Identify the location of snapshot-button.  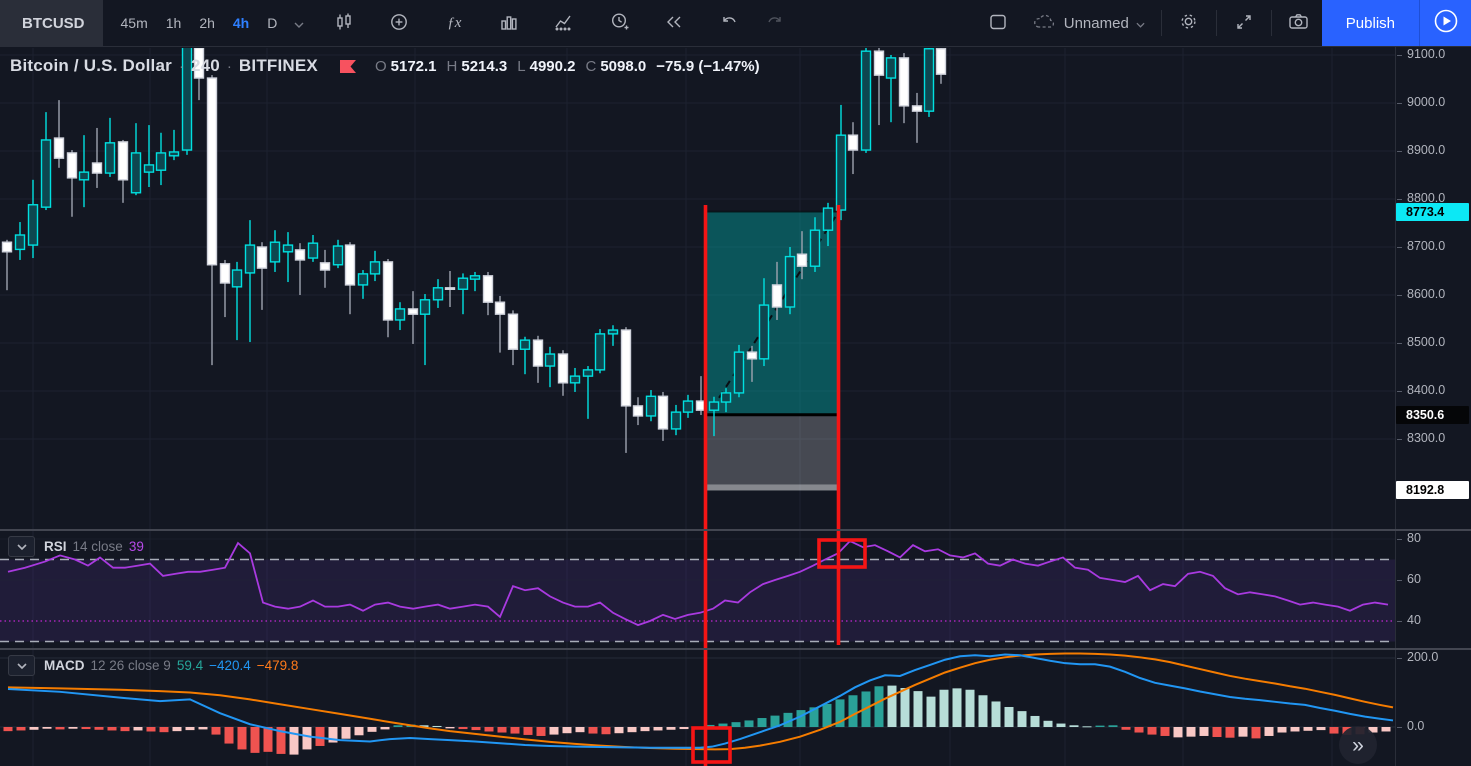
(1299, 23).